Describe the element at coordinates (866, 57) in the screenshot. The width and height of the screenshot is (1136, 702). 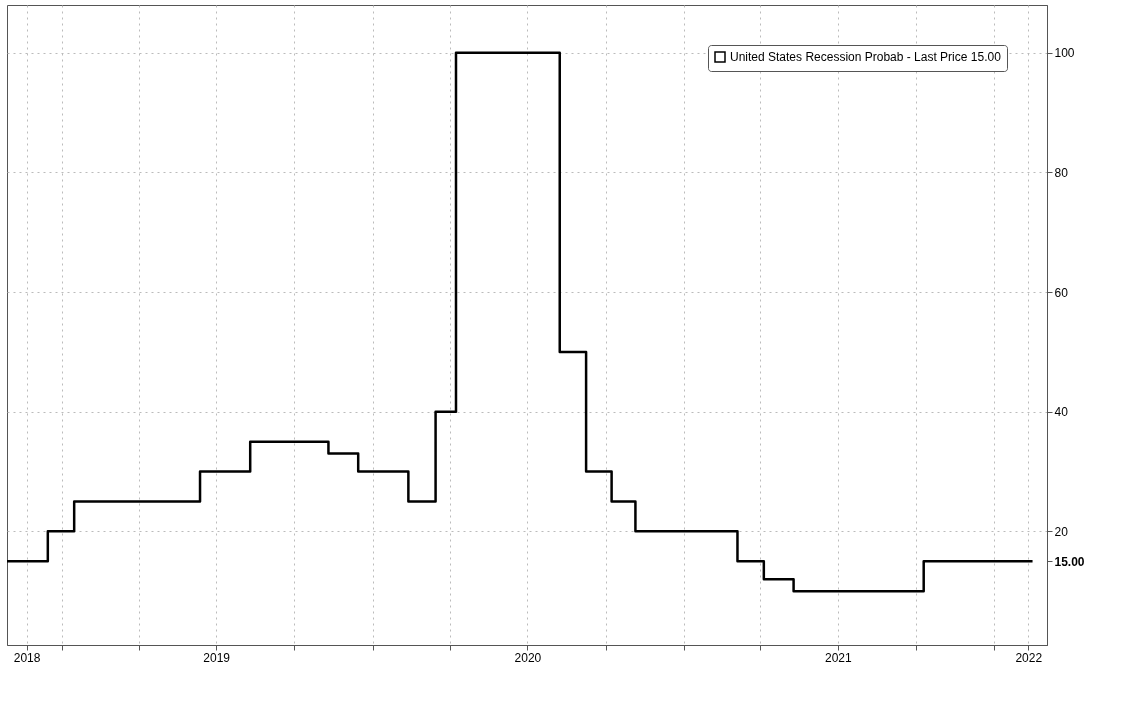
I see `legend-label: United States Recession Probab - Last Price 15.00` at that location.